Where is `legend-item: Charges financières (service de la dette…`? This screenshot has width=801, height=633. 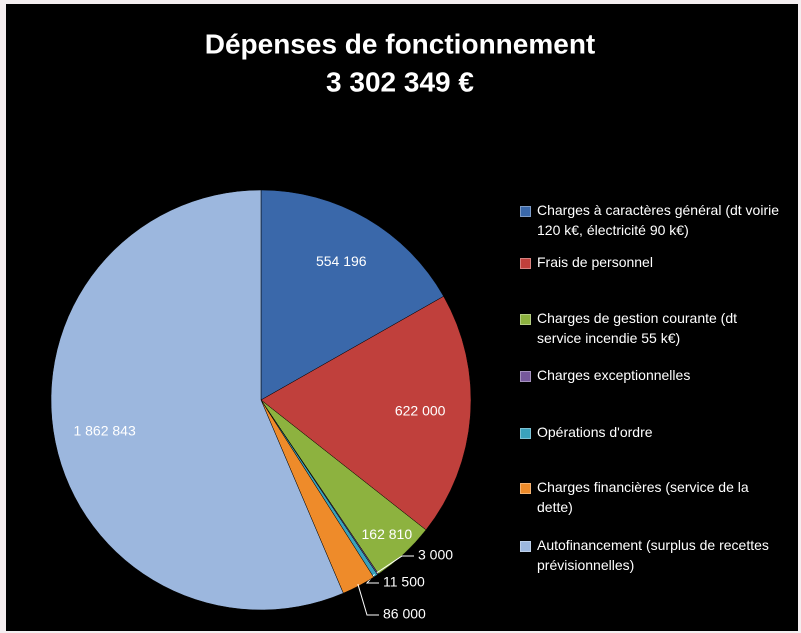
legend-item: Charges financières (service de la dette… is located at coordinates (652, 497).